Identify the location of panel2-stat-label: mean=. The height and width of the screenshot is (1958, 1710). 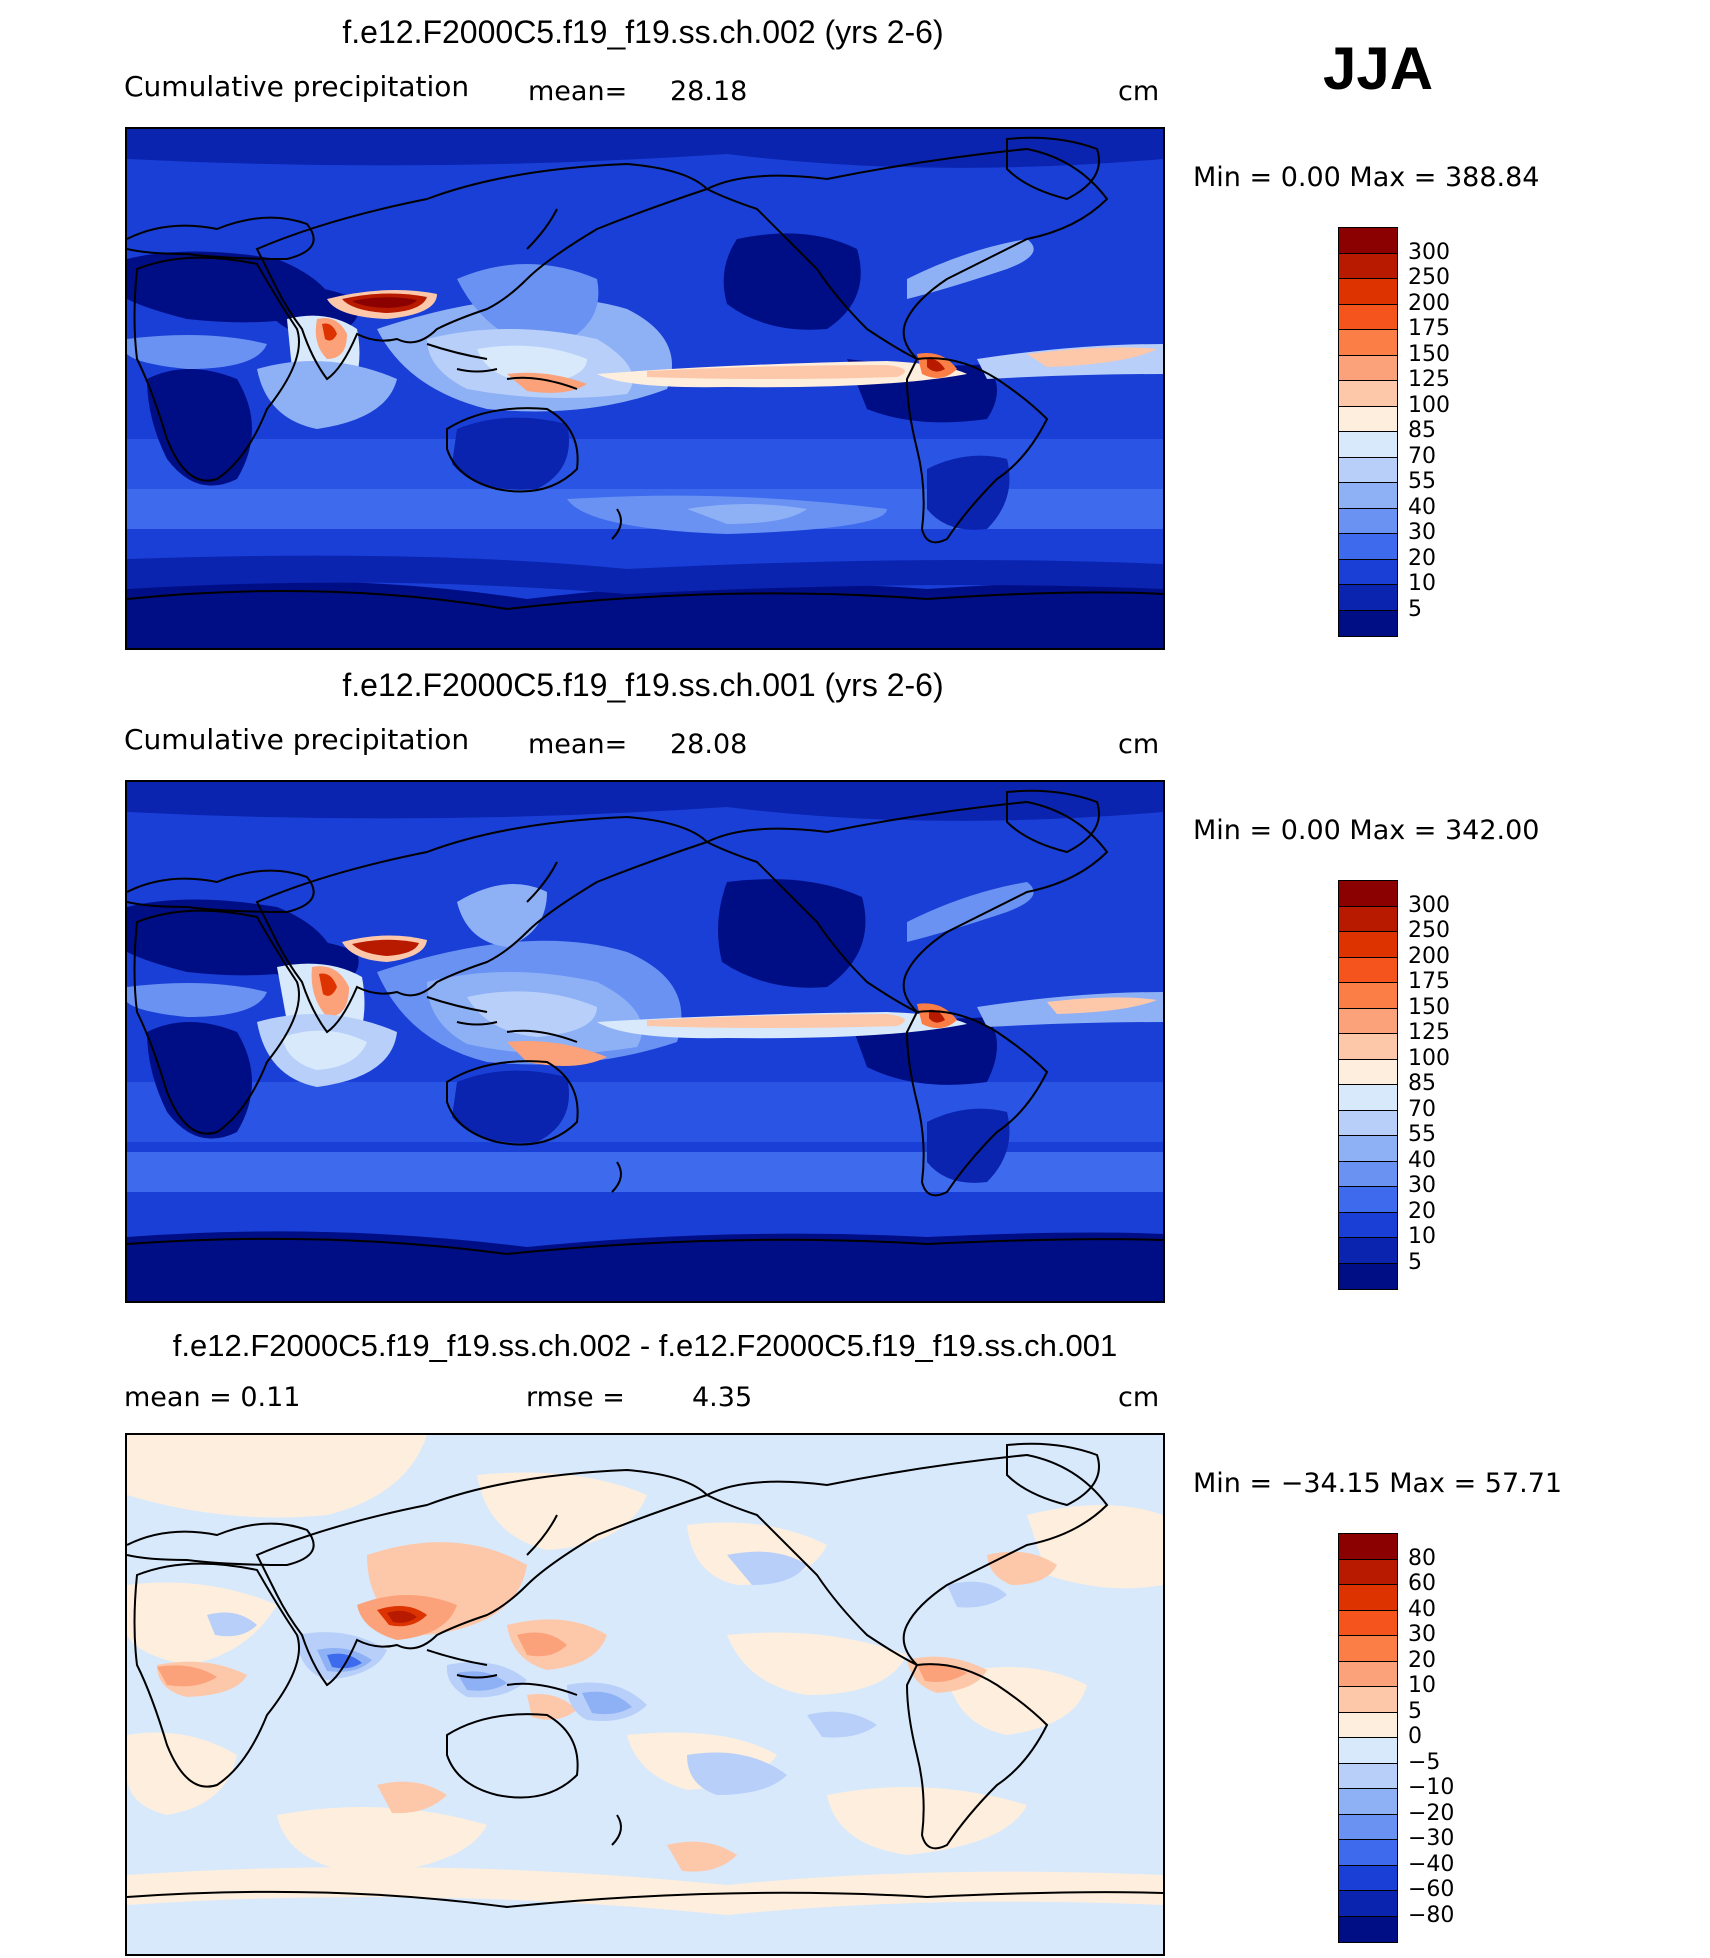
(578, 744).